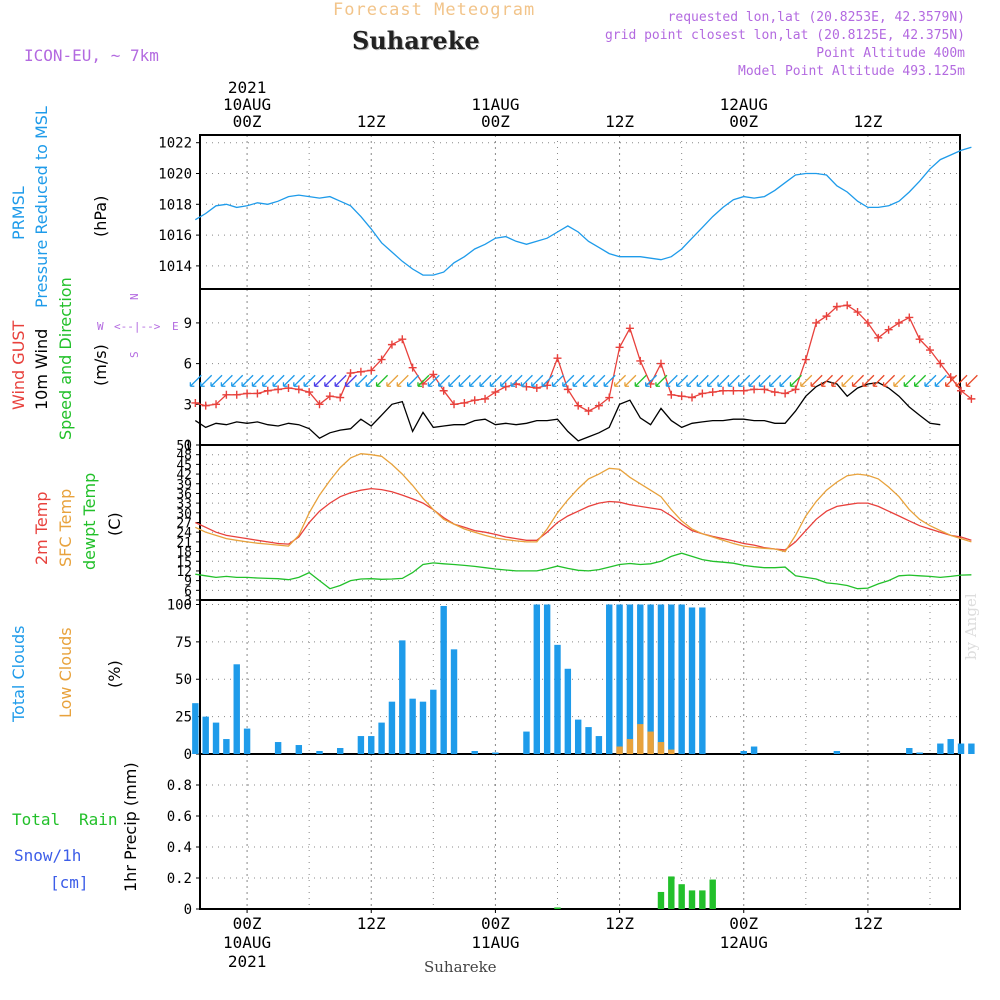  What do you see at coordinates (184, 562) in the screenshot?
I see `temperature-ytick-label: 15` at bounding box center [184, 562].